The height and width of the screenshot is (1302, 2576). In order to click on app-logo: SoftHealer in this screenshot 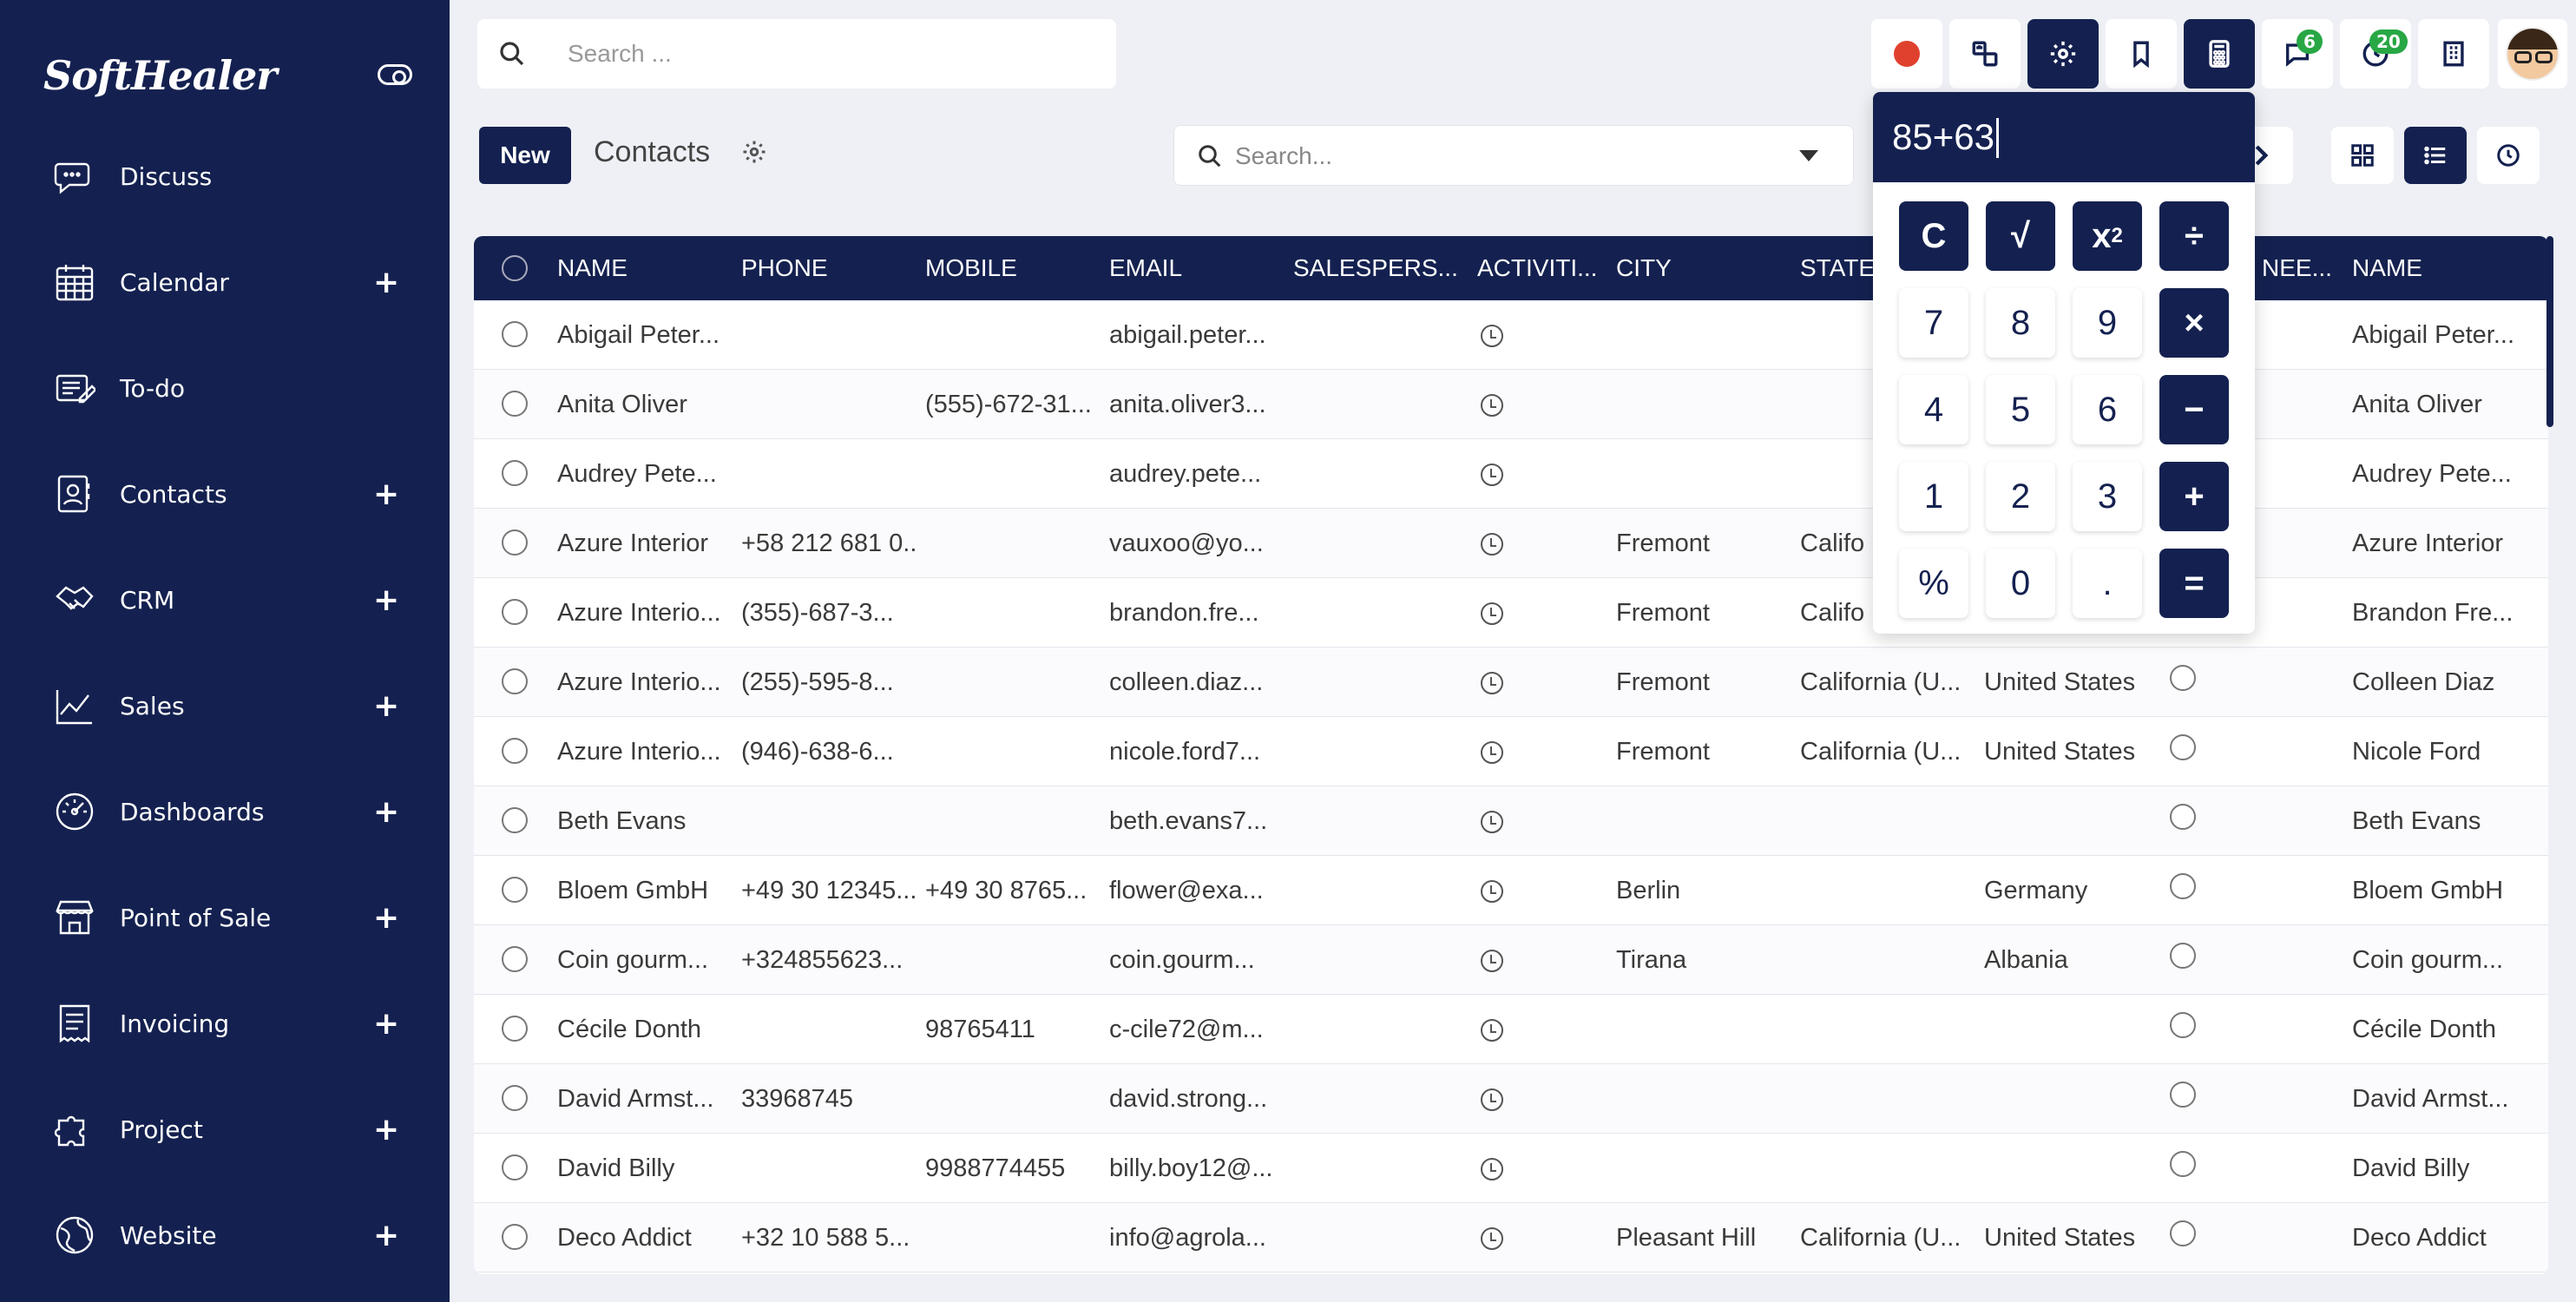, I will do `click(160, 75)`.